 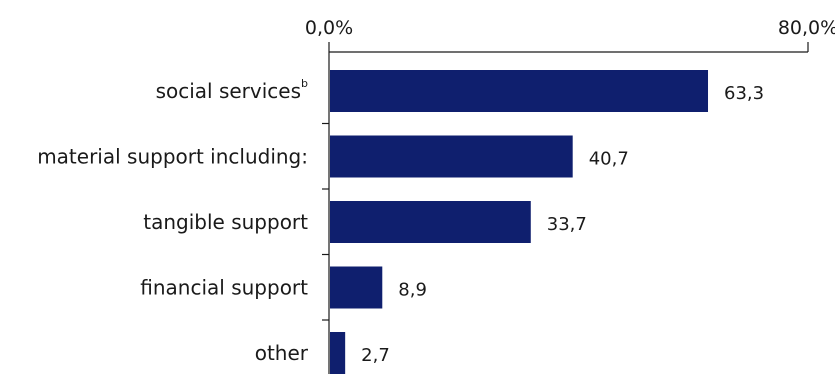 I want to click on value-label: 63,3, so click(x=744, y=93).